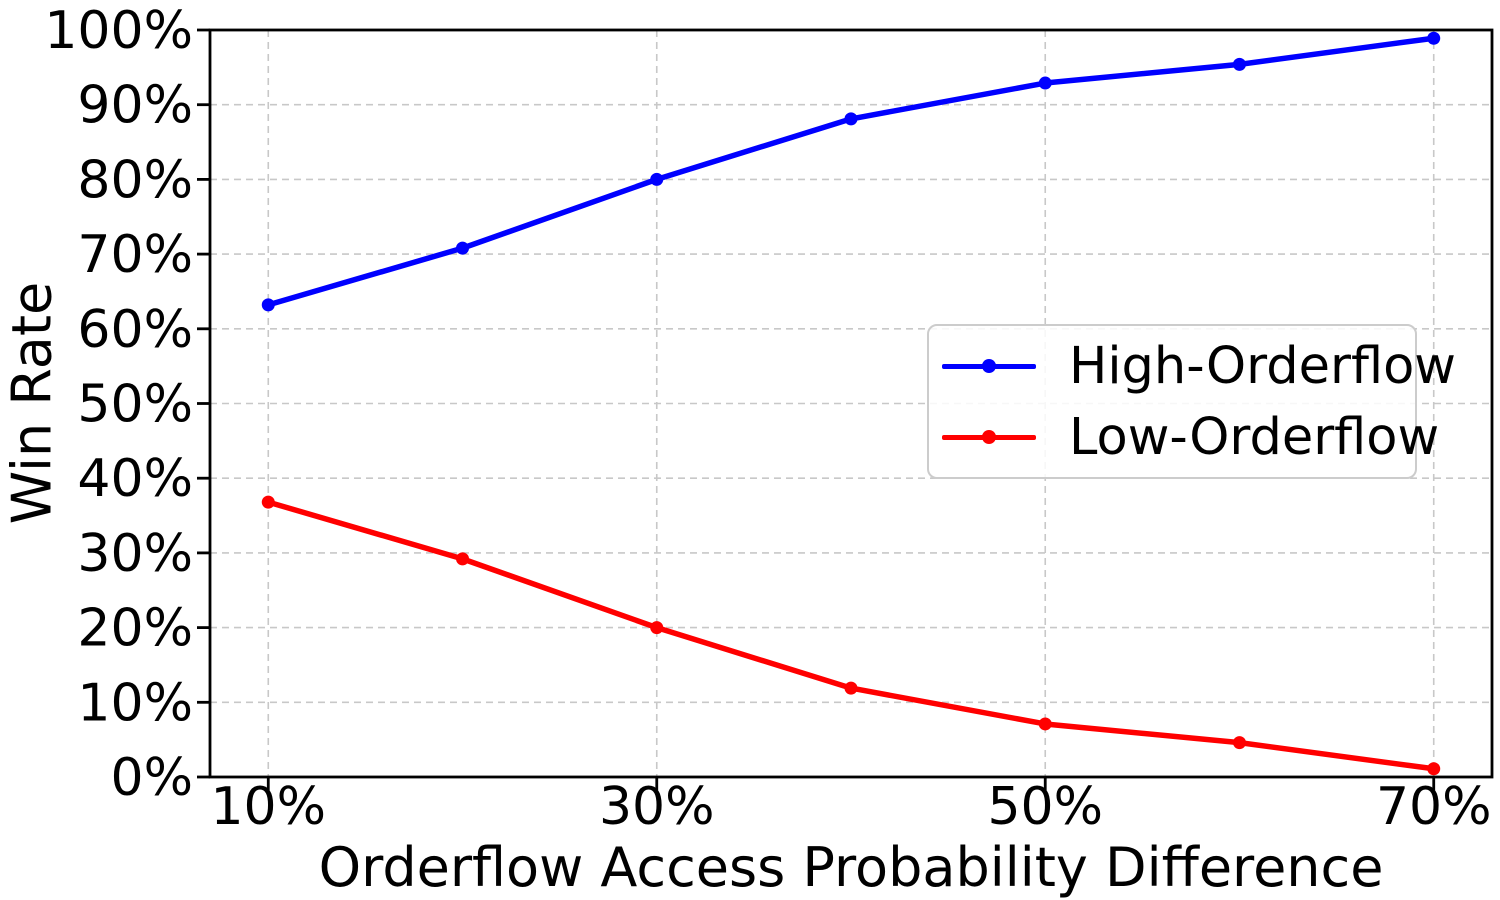 This screenshot has width=1500, height=900. Describe the element at coordinates (135, 330) in the screenshot. I see `y-tick-label: 60%` at that location.